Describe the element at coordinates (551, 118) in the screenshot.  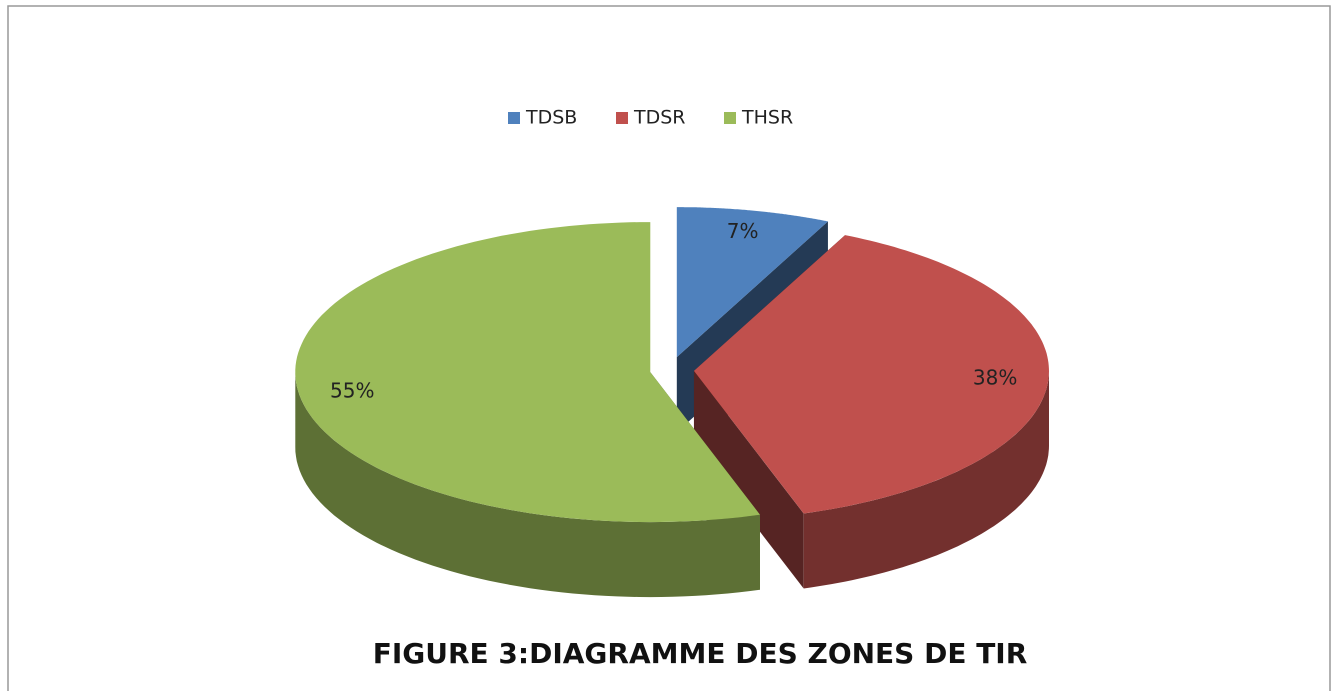
I see `legend-label: TDSB` at that location.